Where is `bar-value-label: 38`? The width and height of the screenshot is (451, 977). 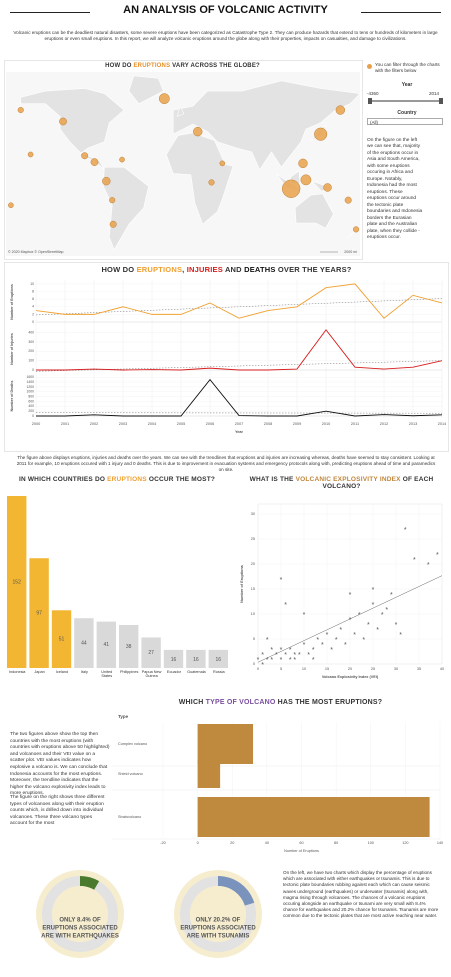
bar-value-label: 38 is located at coordinates (129, 647).